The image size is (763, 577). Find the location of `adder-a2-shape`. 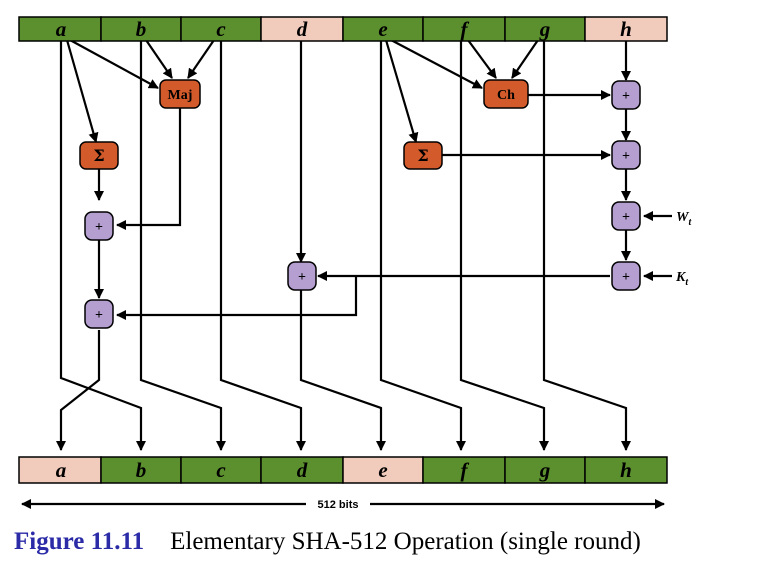

adder-a2-shape is located at coordinates (99, 314).